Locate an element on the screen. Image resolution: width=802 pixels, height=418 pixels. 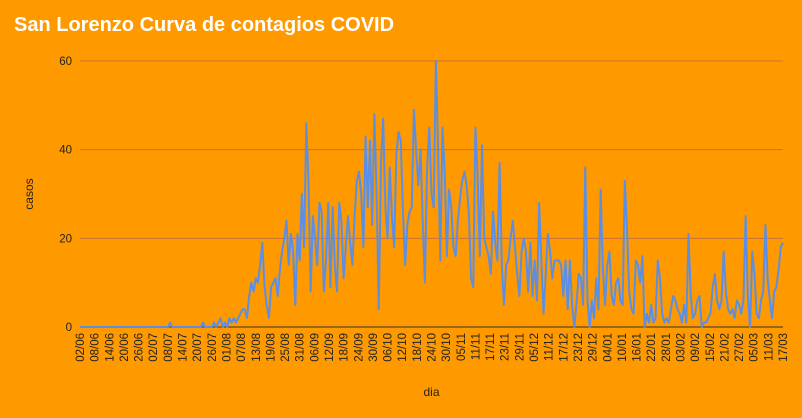
x-tick-label: 08/07 is located at coordinates (169, 347).